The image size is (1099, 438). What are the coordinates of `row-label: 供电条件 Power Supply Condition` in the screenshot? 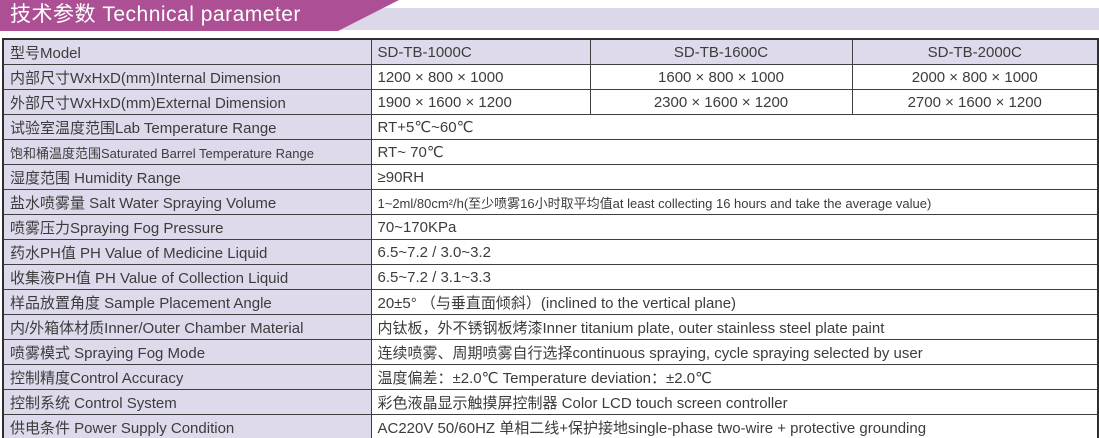 It's located at (187, 426).